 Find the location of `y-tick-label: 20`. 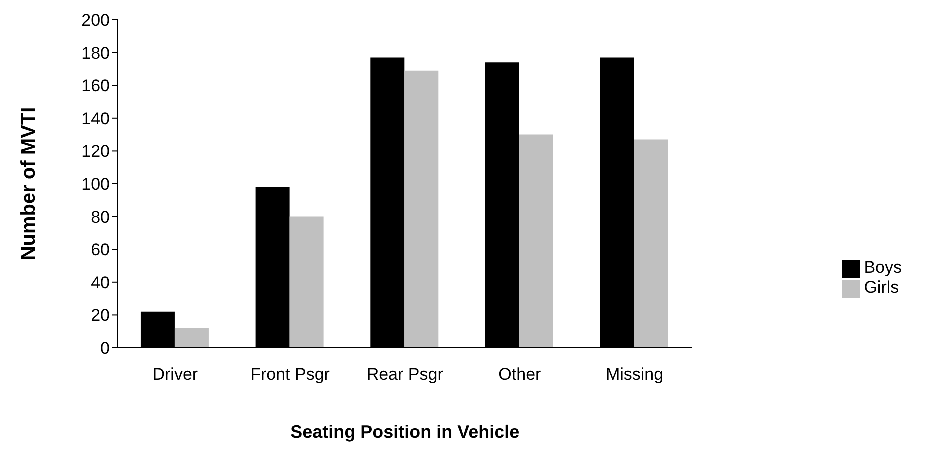

y-tick-label: 20 is located at coordinates (100, 316).